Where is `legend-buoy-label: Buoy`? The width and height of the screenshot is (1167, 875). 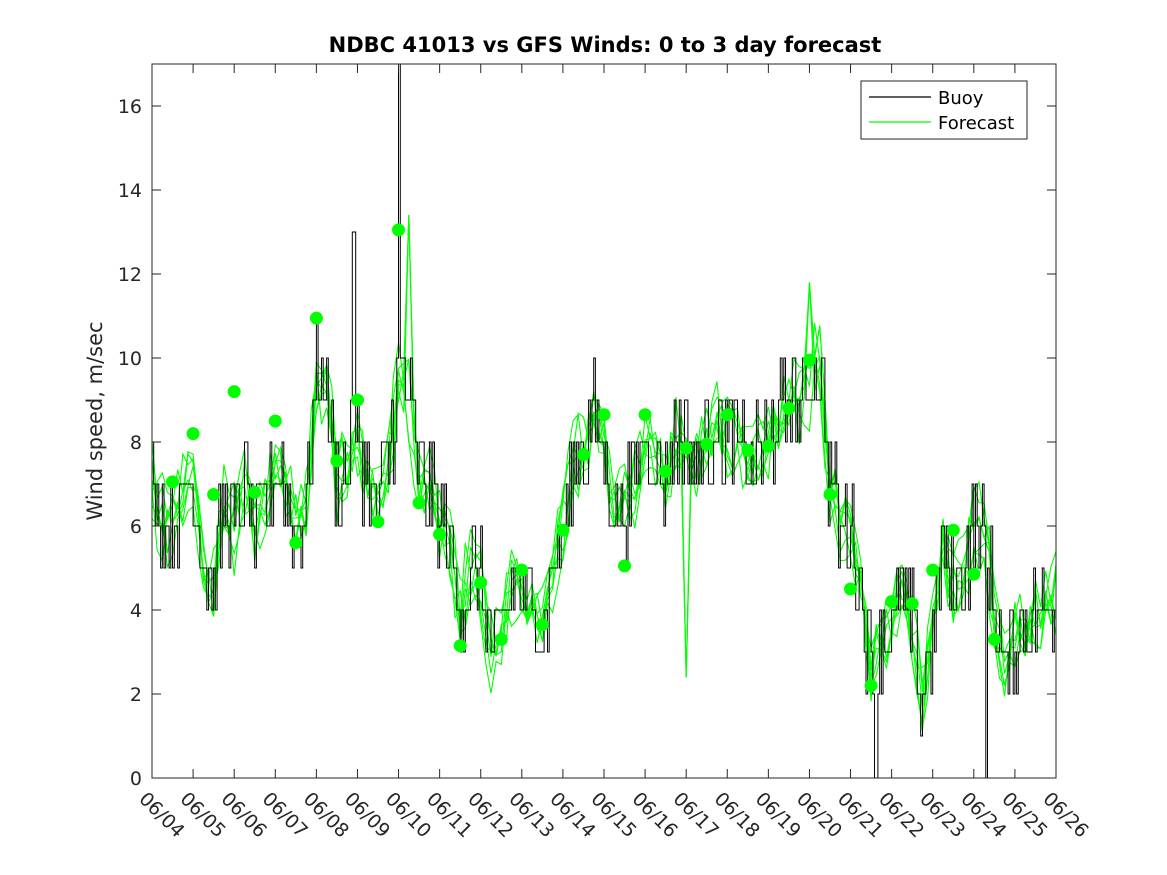 legend-buoy-label: Buoy is located at coordinates (961, 98).